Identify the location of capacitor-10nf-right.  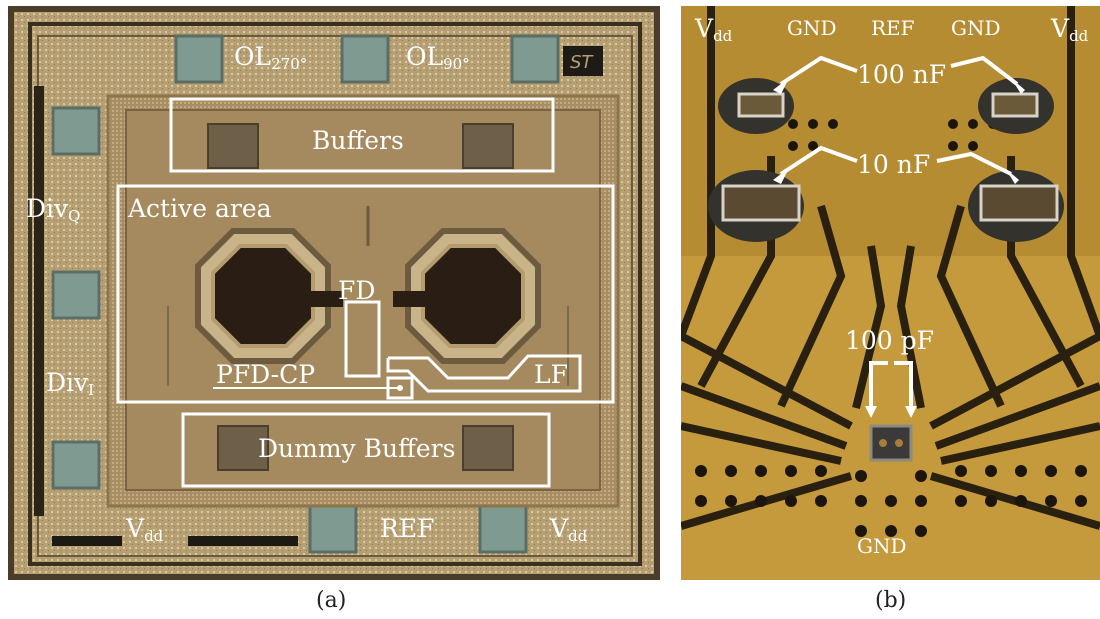
(1016, 206).